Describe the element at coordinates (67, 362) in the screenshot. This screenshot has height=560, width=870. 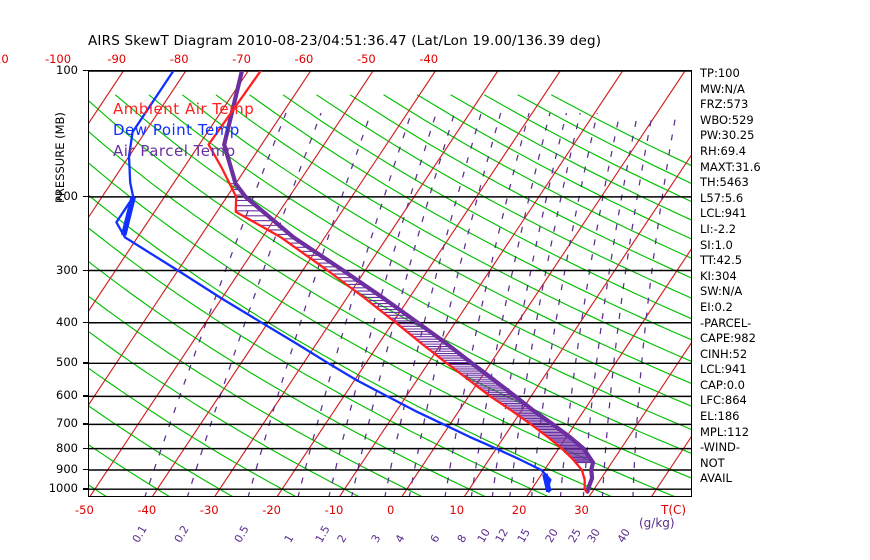
I see `pressure-tick: 500` at that location.